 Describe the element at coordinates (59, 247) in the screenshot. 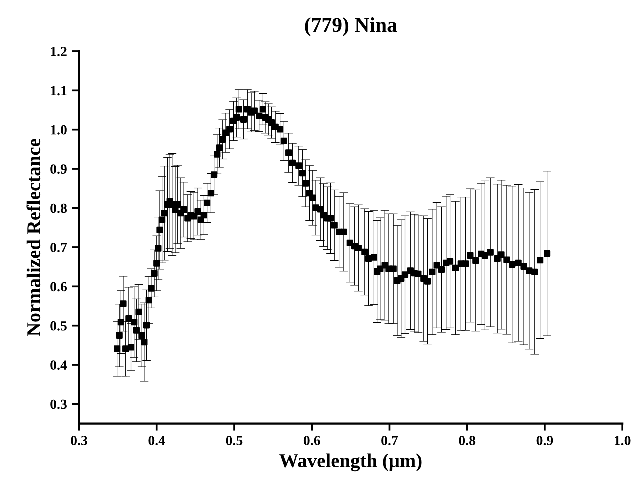

I see `y-tick-label: 0.7` at that location.